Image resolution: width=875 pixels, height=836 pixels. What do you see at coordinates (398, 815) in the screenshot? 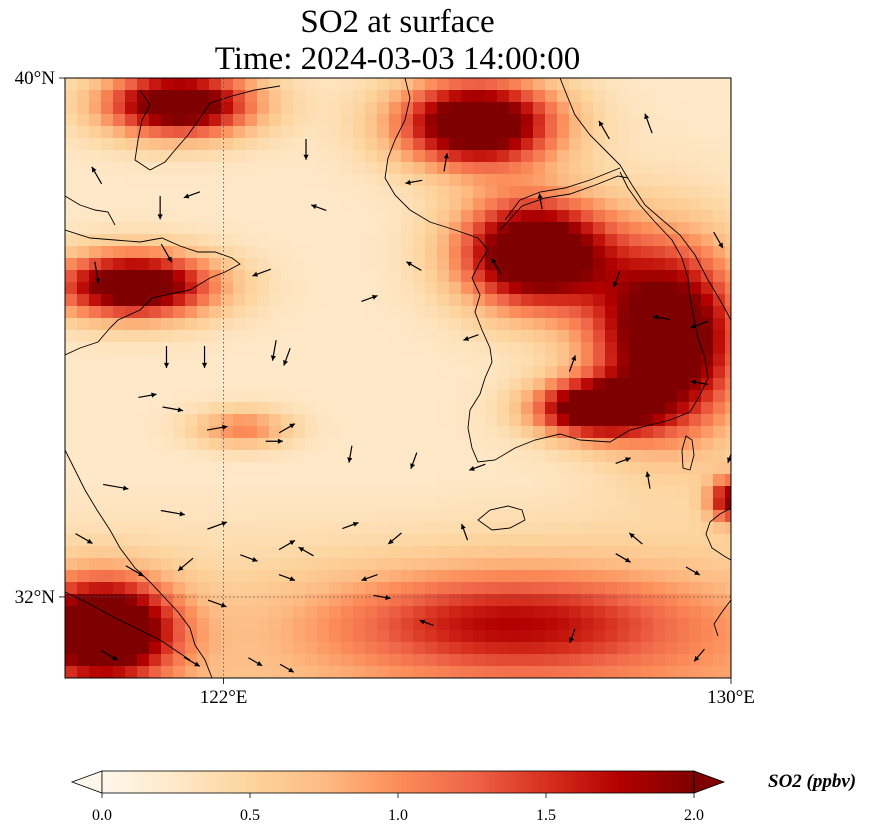
I see `colorbar-tick-label: 1.0` at bounding box center [398, 815].